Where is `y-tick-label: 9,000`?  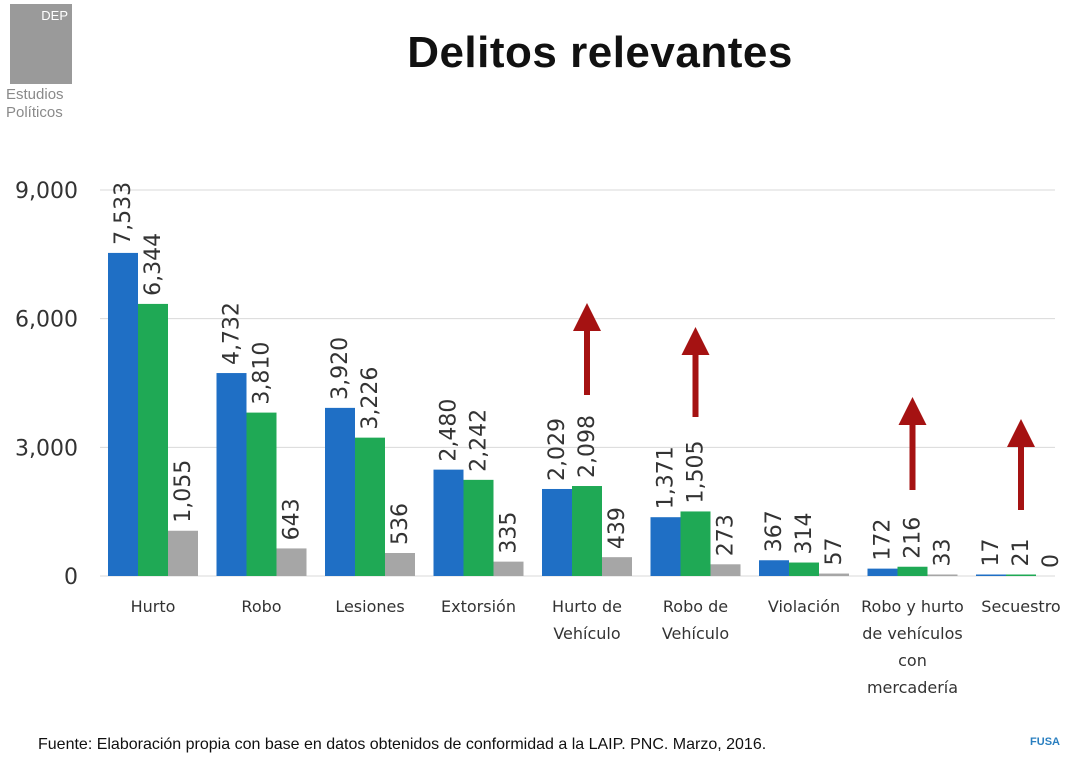
y-tick-label: 9,000 is located at coordinates (46, 191).